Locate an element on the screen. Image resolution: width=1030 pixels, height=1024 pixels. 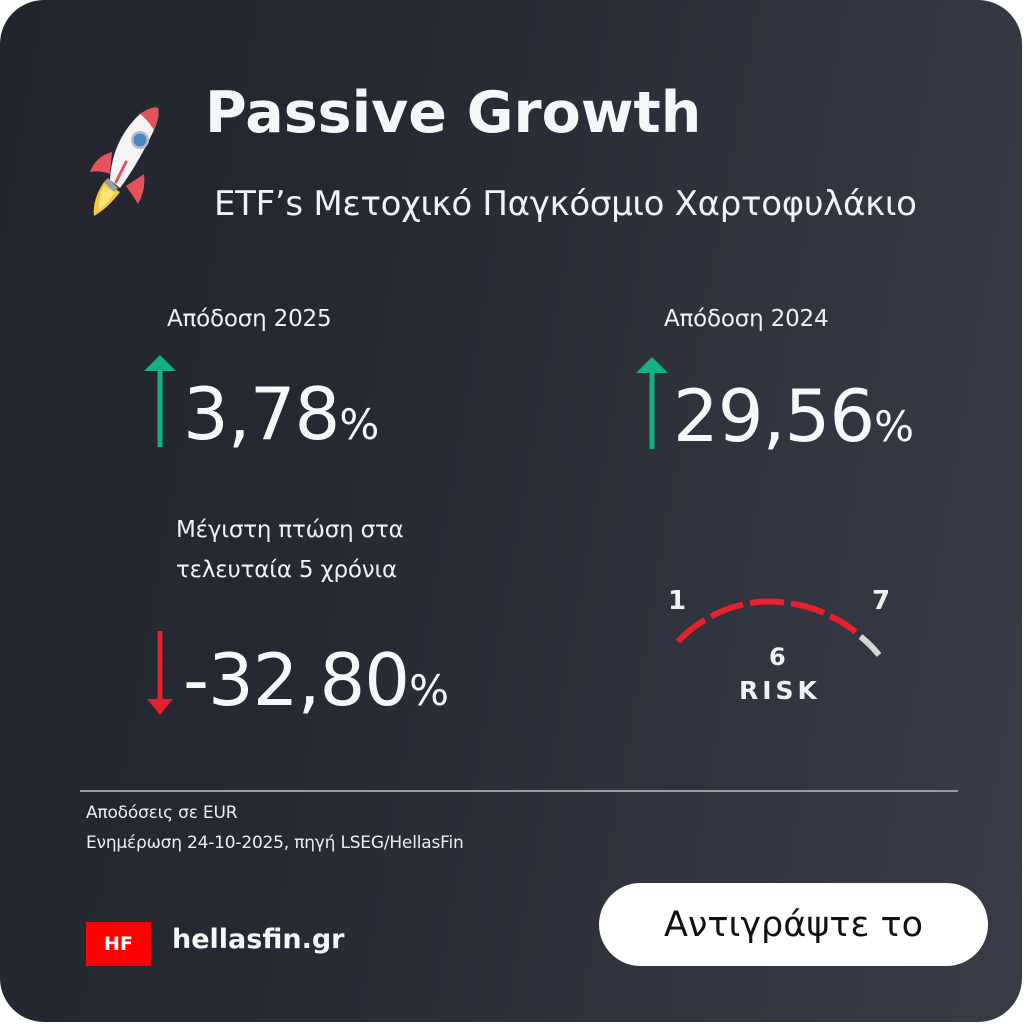
risk-gauge: 1 7 6 RISK is located at coordinates (780, 645).